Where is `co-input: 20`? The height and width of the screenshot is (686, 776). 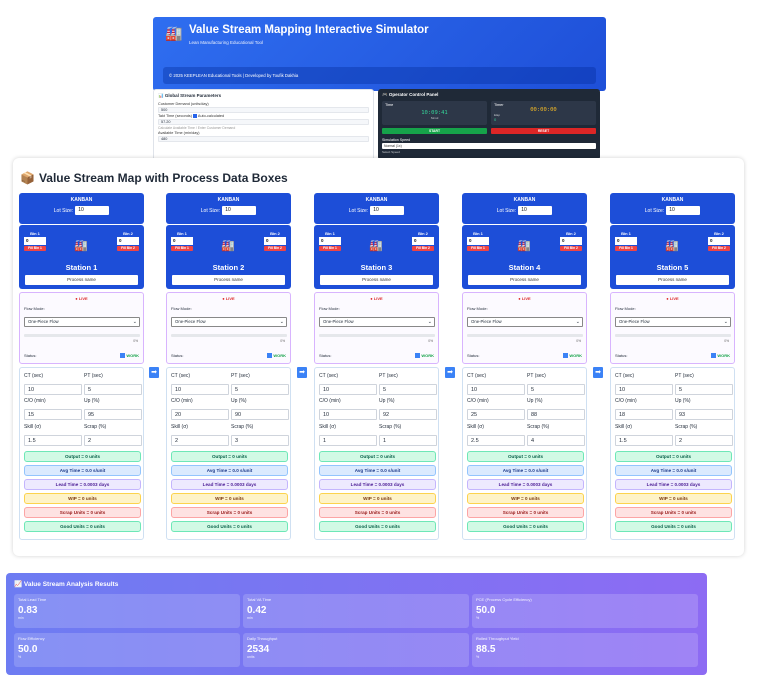
co-input: 20 is located at coordinates (200, 414).